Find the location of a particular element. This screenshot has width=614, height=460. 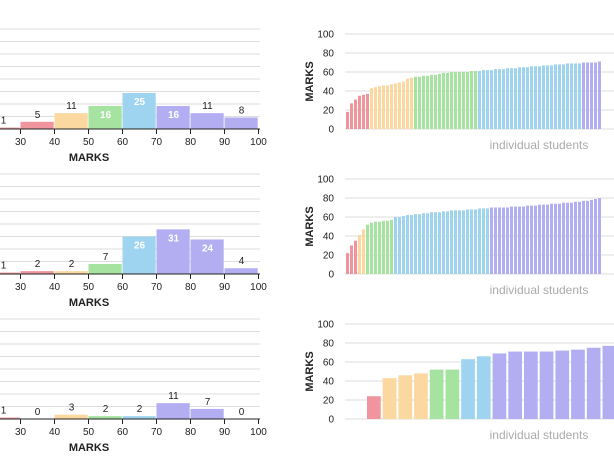

histogram-3-x-tick-label: 70 is located at coordinates (157, 432).